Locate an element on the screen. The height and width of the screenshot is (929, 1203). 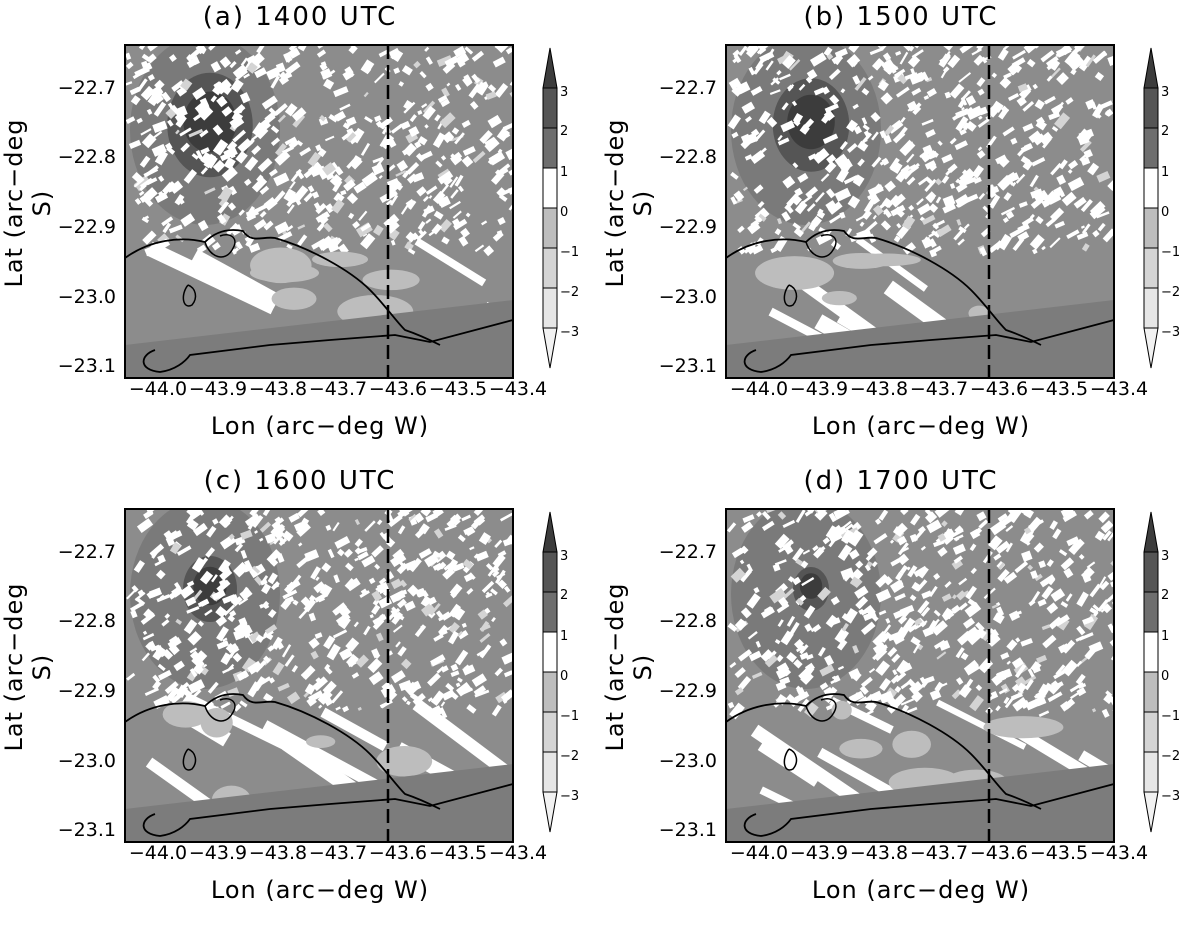
x-tick-label: −43.5 is located at coordinates (458, 389).